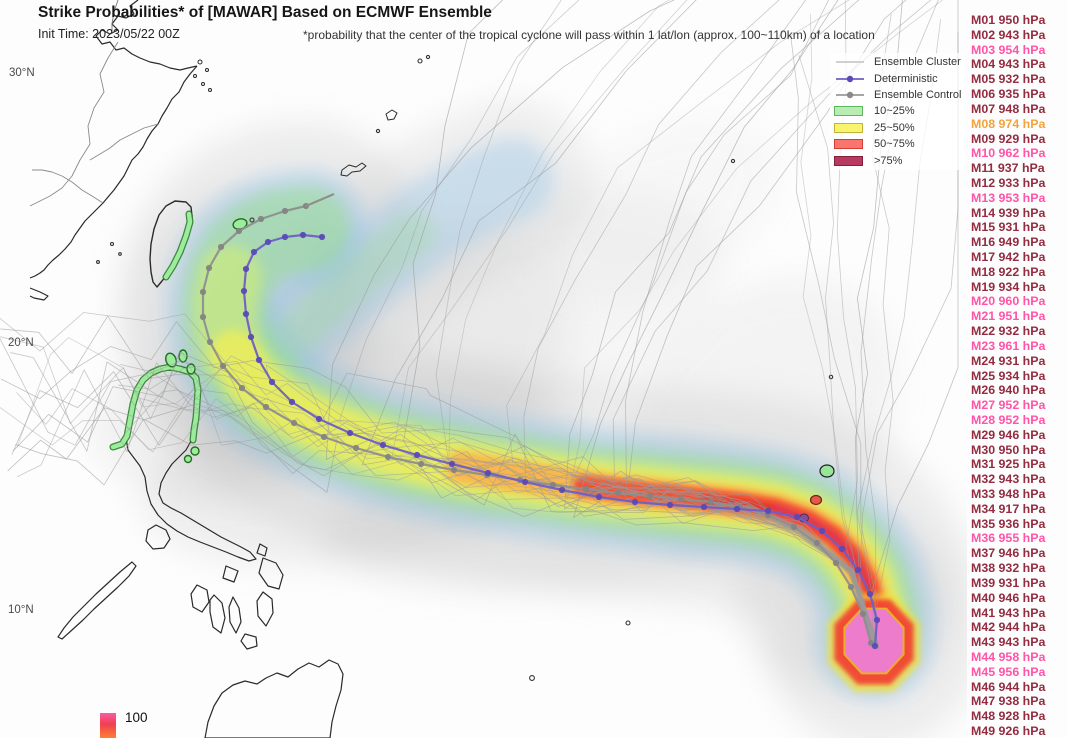 The width and height of the screenshot is (1067, 738). What do you see at coordinates (1008, 345) in the screenshot?
I see `member-row: M23 961 hPa` at bounding box center [1008, 345].